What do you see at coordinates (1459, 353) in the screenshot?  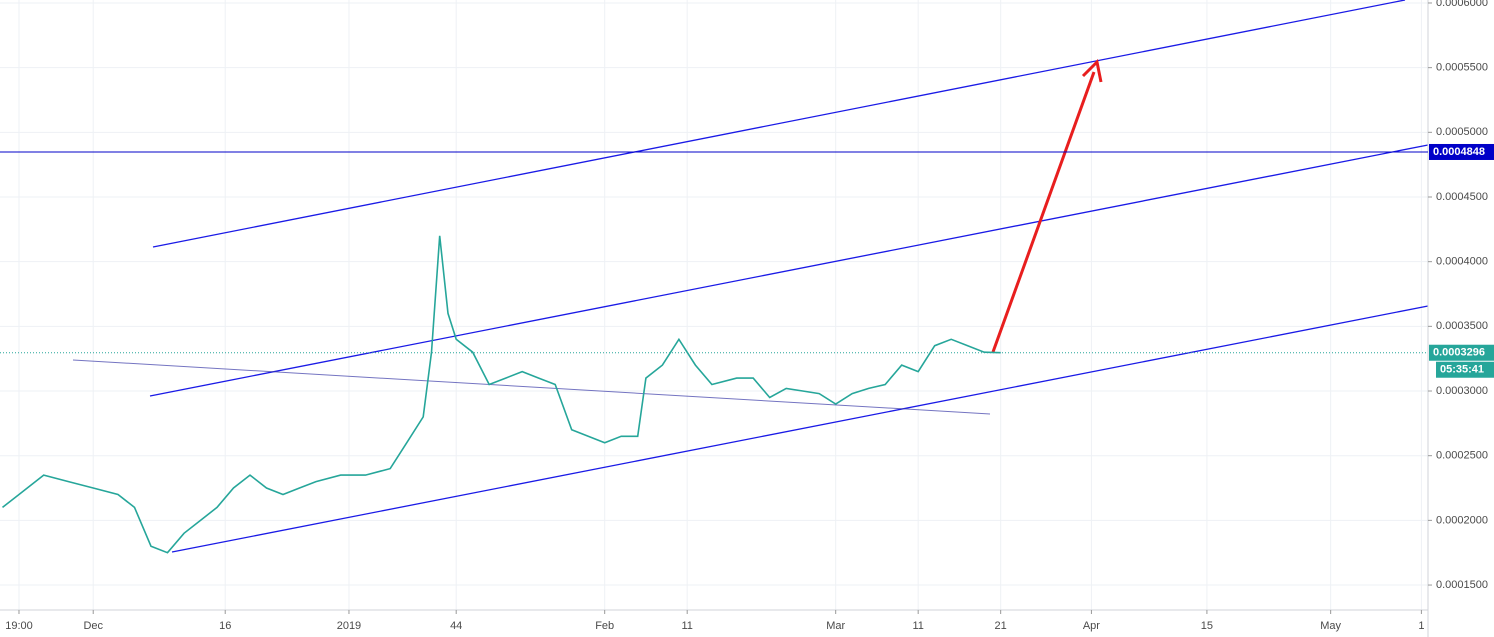 I see `last-price-label: 0.0003296` at bounding box center [1459, 353].